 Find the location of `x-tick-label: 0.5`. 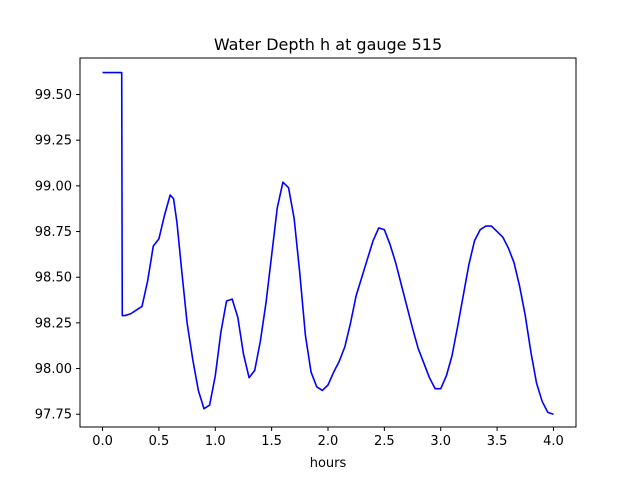

x-tick-label: 0.5 is located at coordinates (159, 441).